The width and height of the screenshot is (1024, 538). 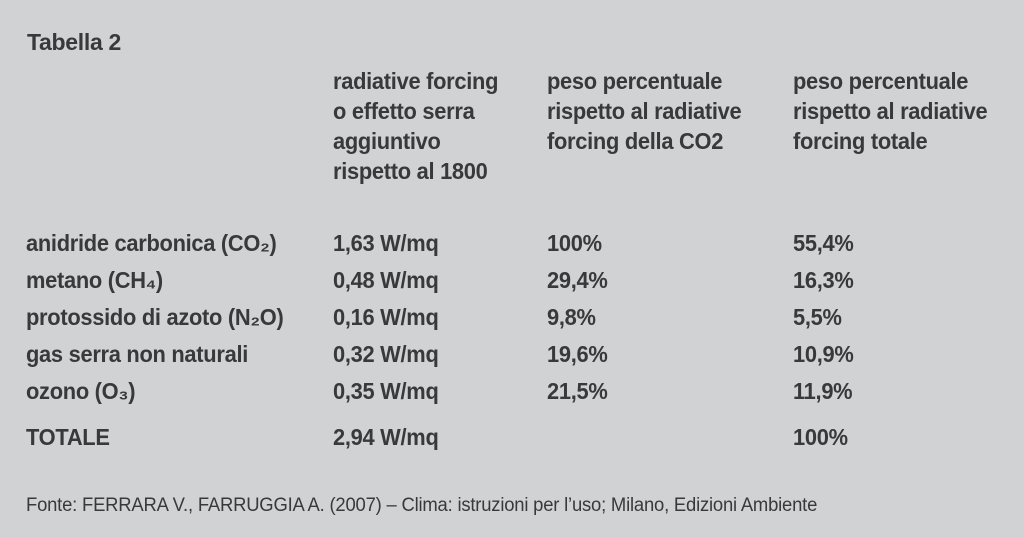 I want to click on pct-total-cell: 5,5%, so click(x=905, y=317).